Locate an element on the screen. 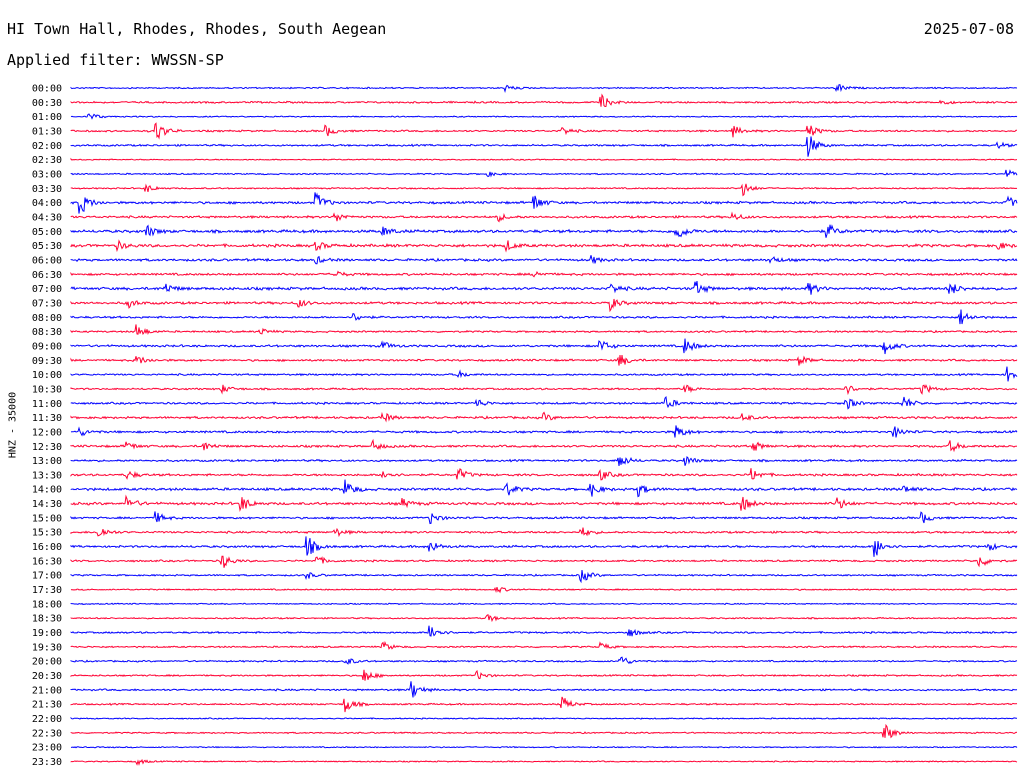  row-time-label: 15:30 is located at coordinates (47, 533).